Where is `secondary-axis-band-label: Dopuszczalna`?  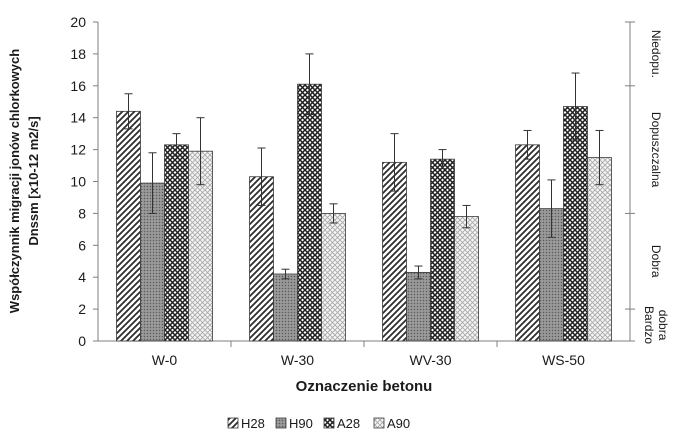
secondary-axis-band-label: Dopuszczalna is located at coordinates (656, 150).